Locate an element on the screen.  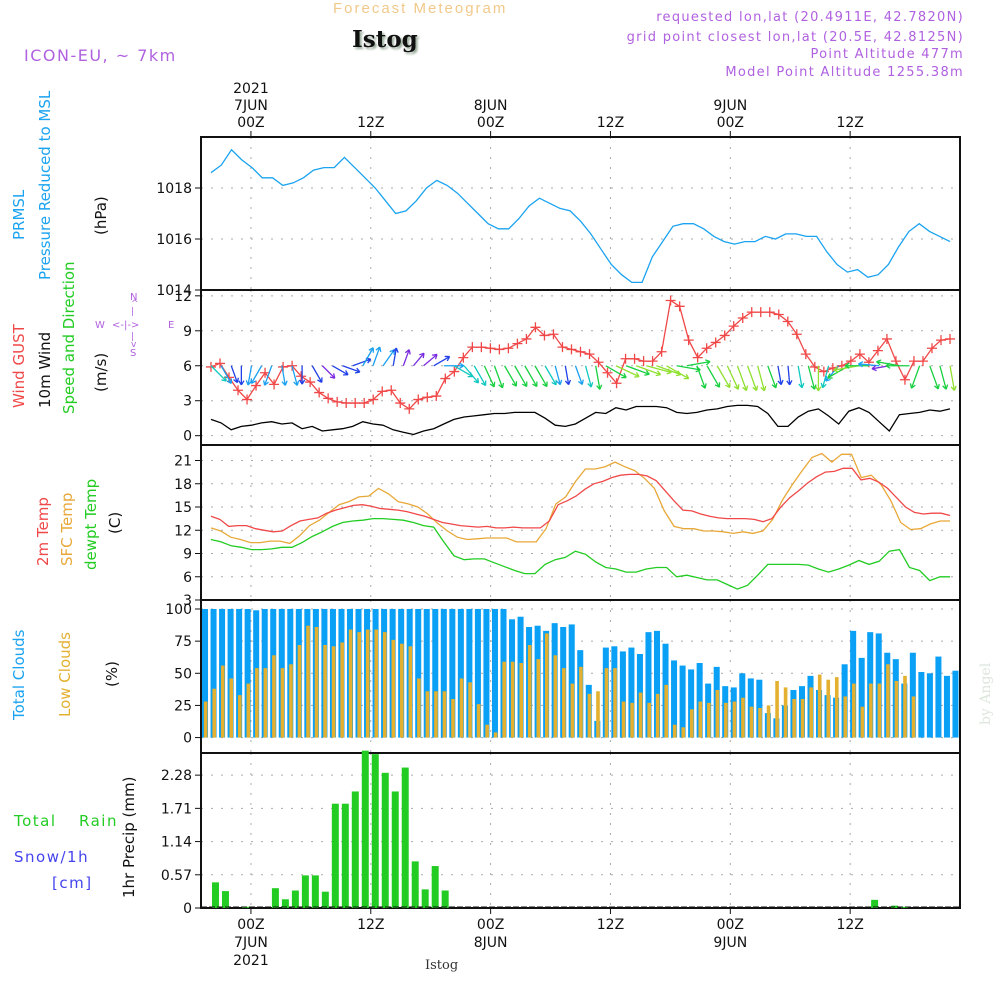
x-tick-label-top: 12Z is located at coordinates (610, 123).